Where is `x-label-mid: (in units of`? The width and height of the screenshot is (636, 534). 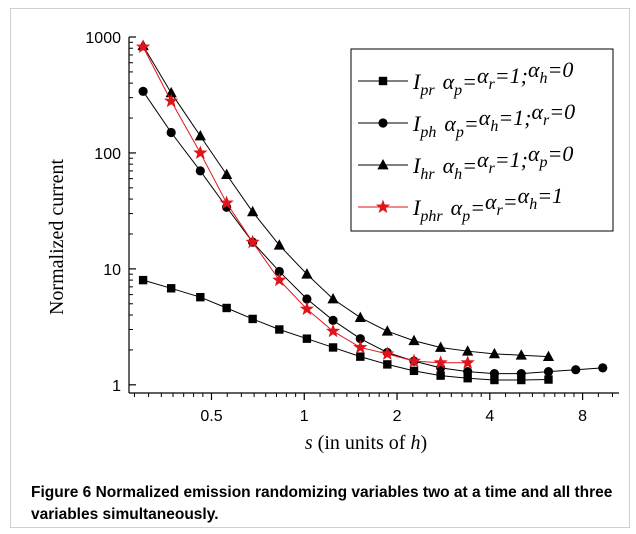
x-label-mid: (in units of is located at coordinates (362, 443).